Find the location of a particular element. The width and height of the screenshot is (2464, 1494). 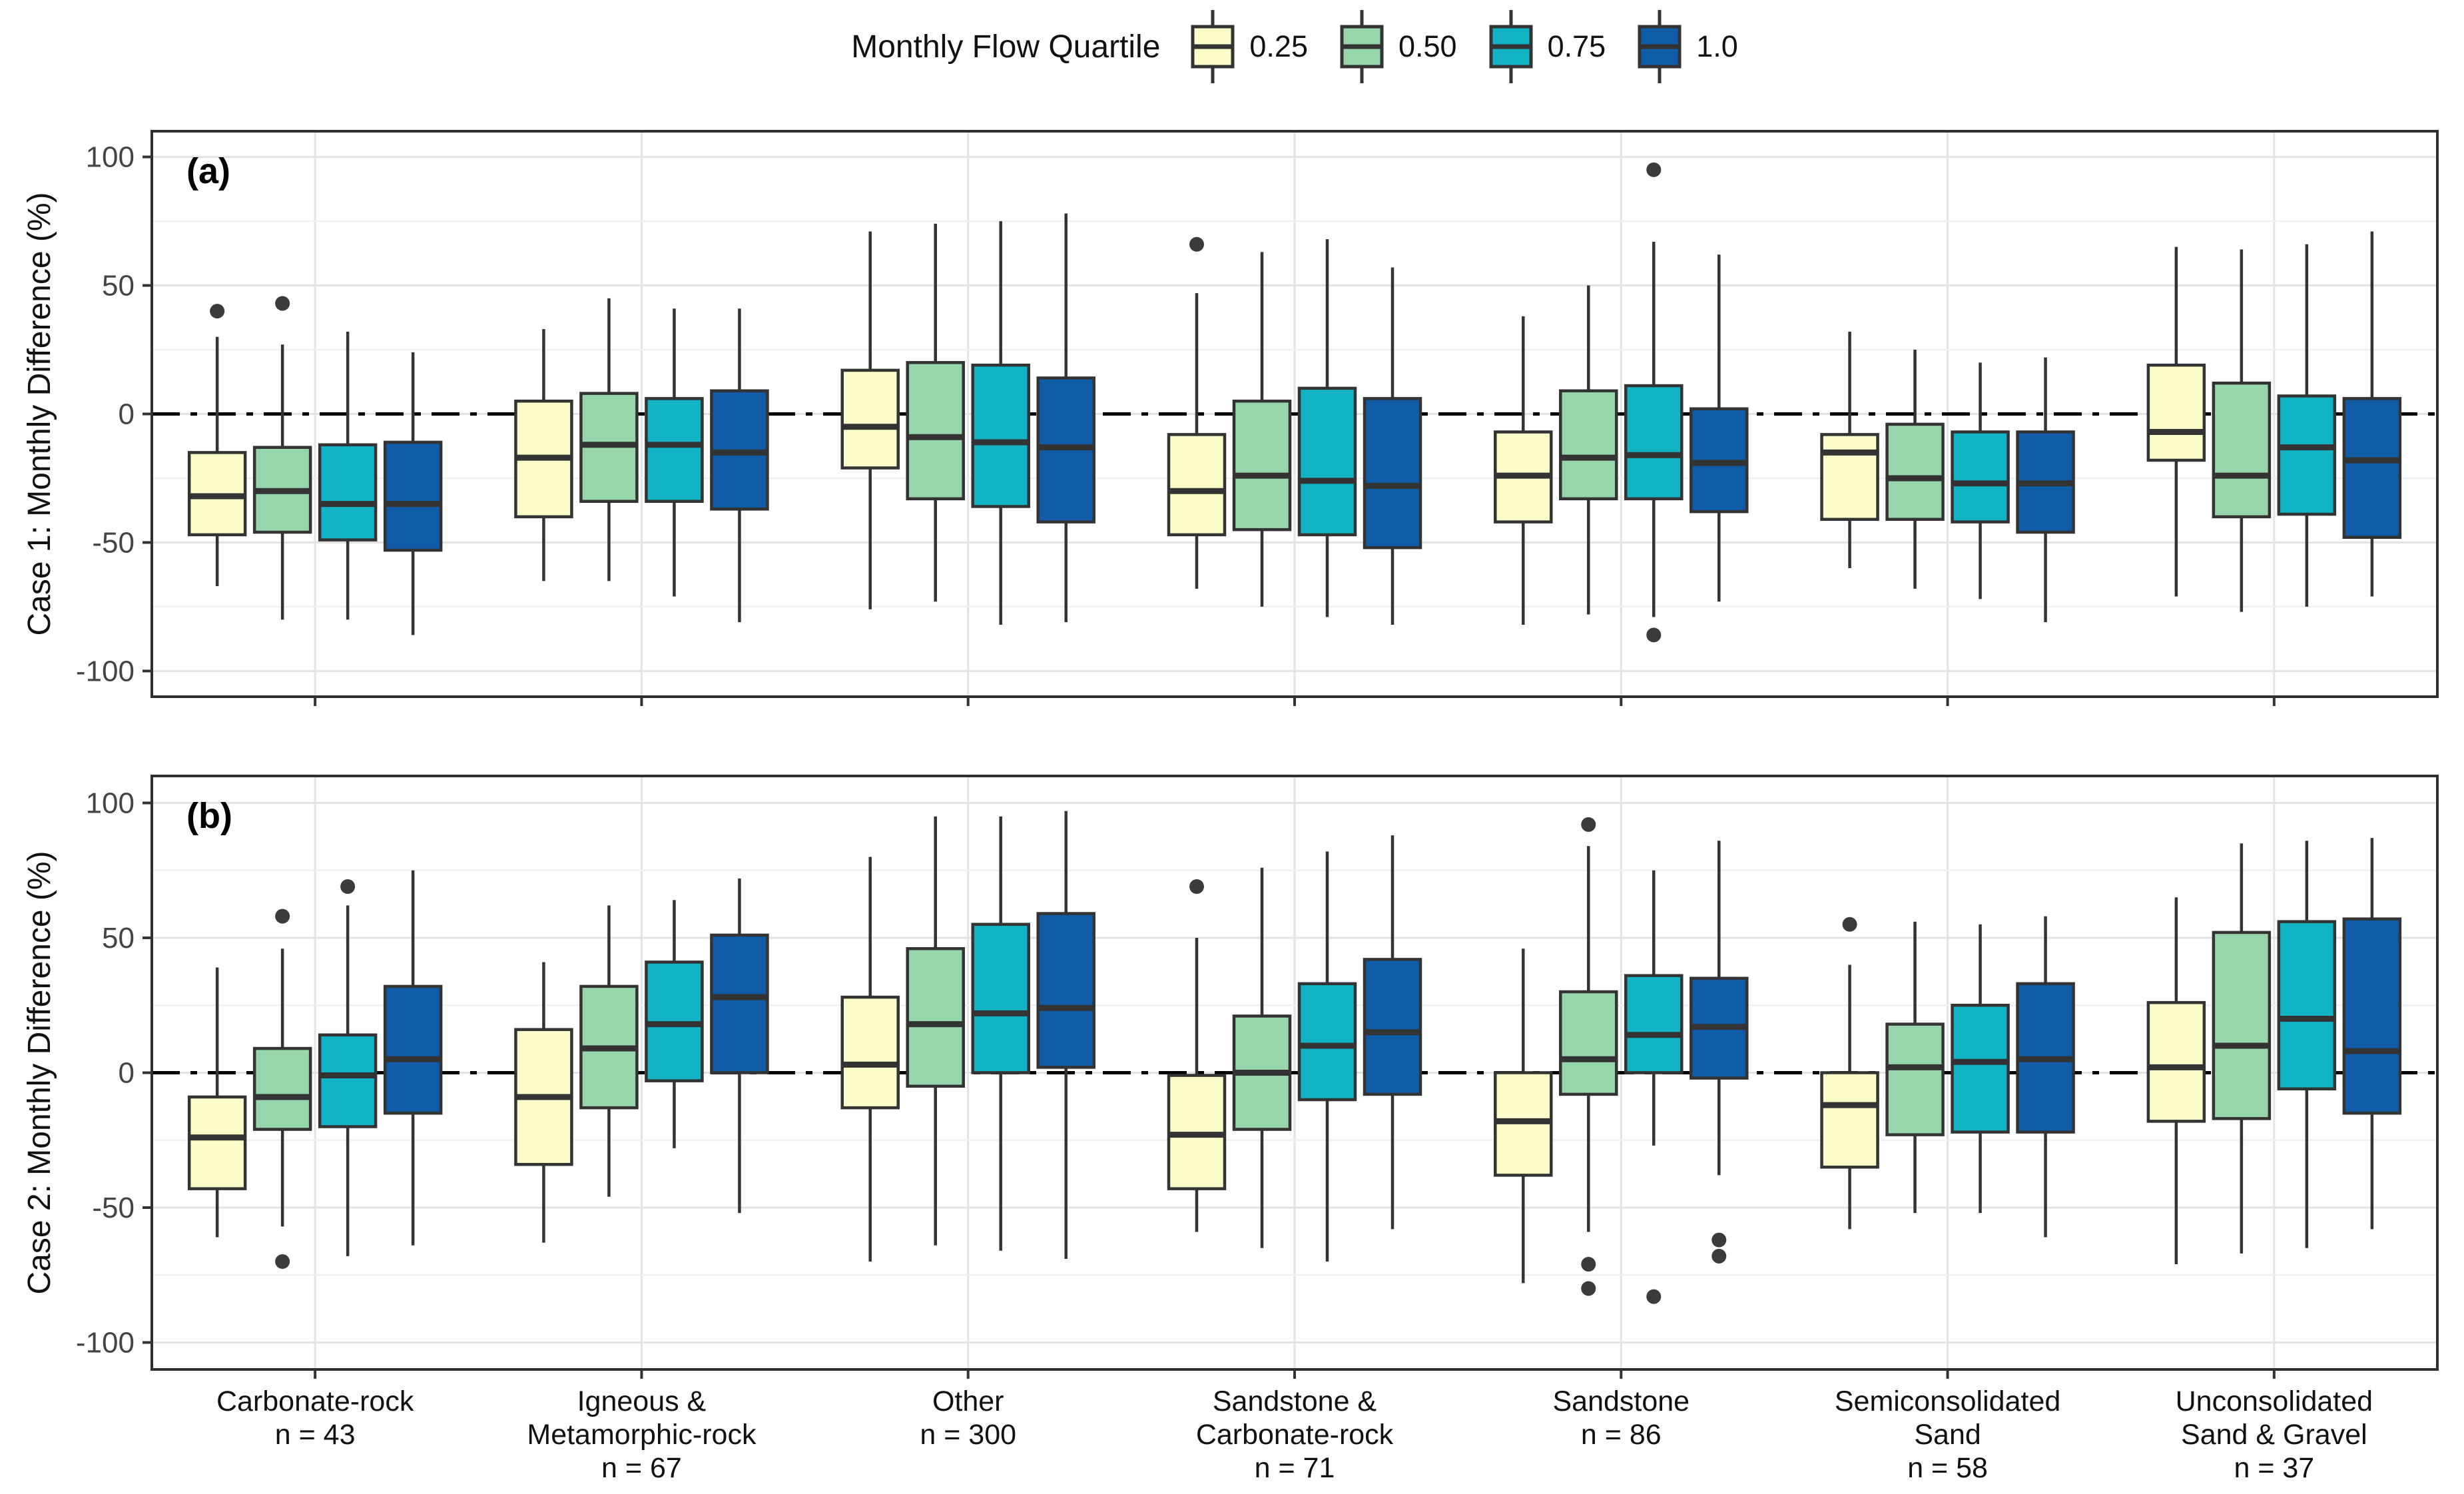

legend: Monthly Flow Quartile 0.25 0.50 0.75 1.0 is located at coordinates (1294, 46).